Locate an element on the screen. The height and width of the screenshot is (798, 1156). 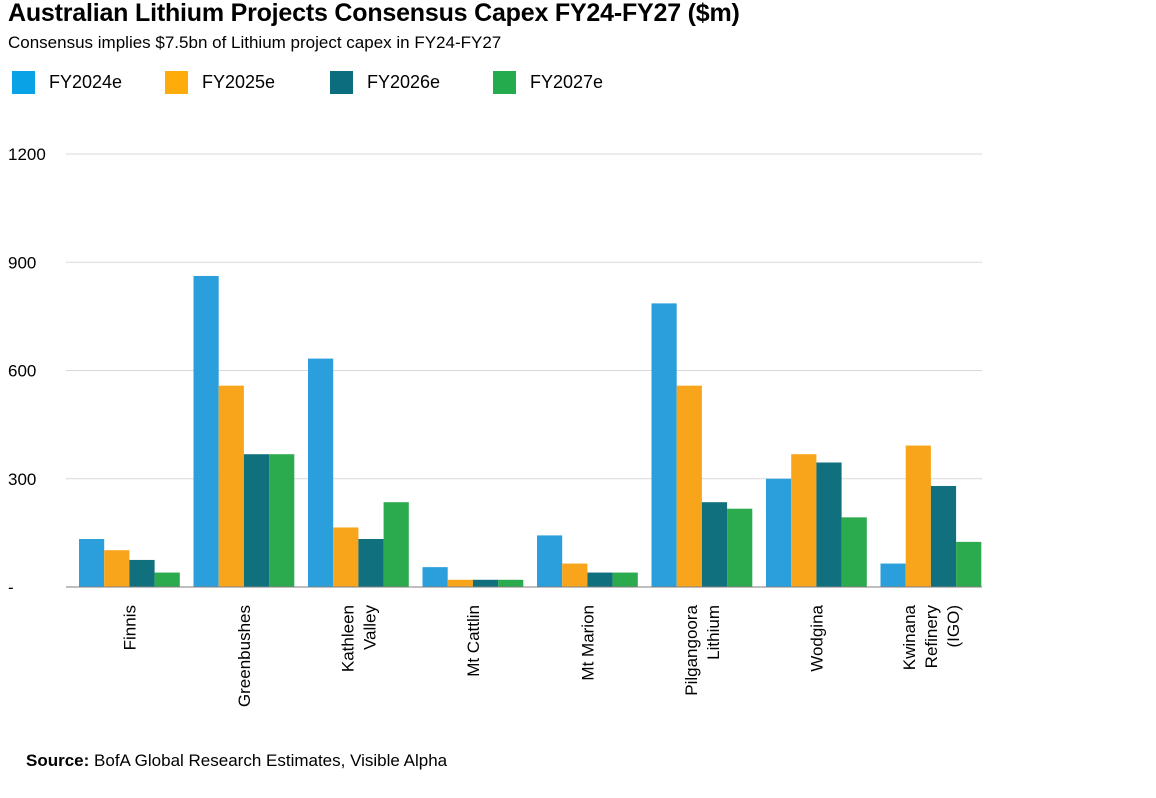
x-category-label-line: Greenbushes is located at coordinates (244, 656).